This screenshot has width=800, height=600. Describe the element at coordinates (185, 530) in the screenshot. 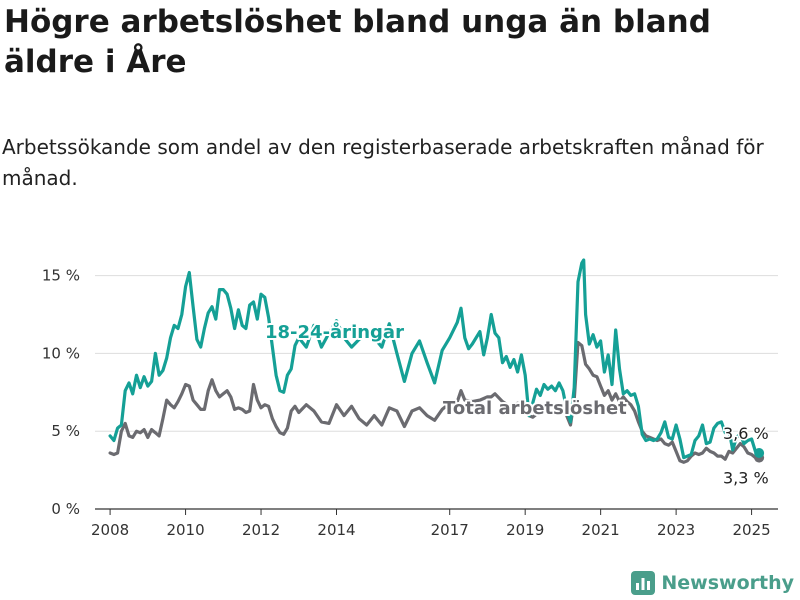

I see `x-tick-label: 2010` at that location.